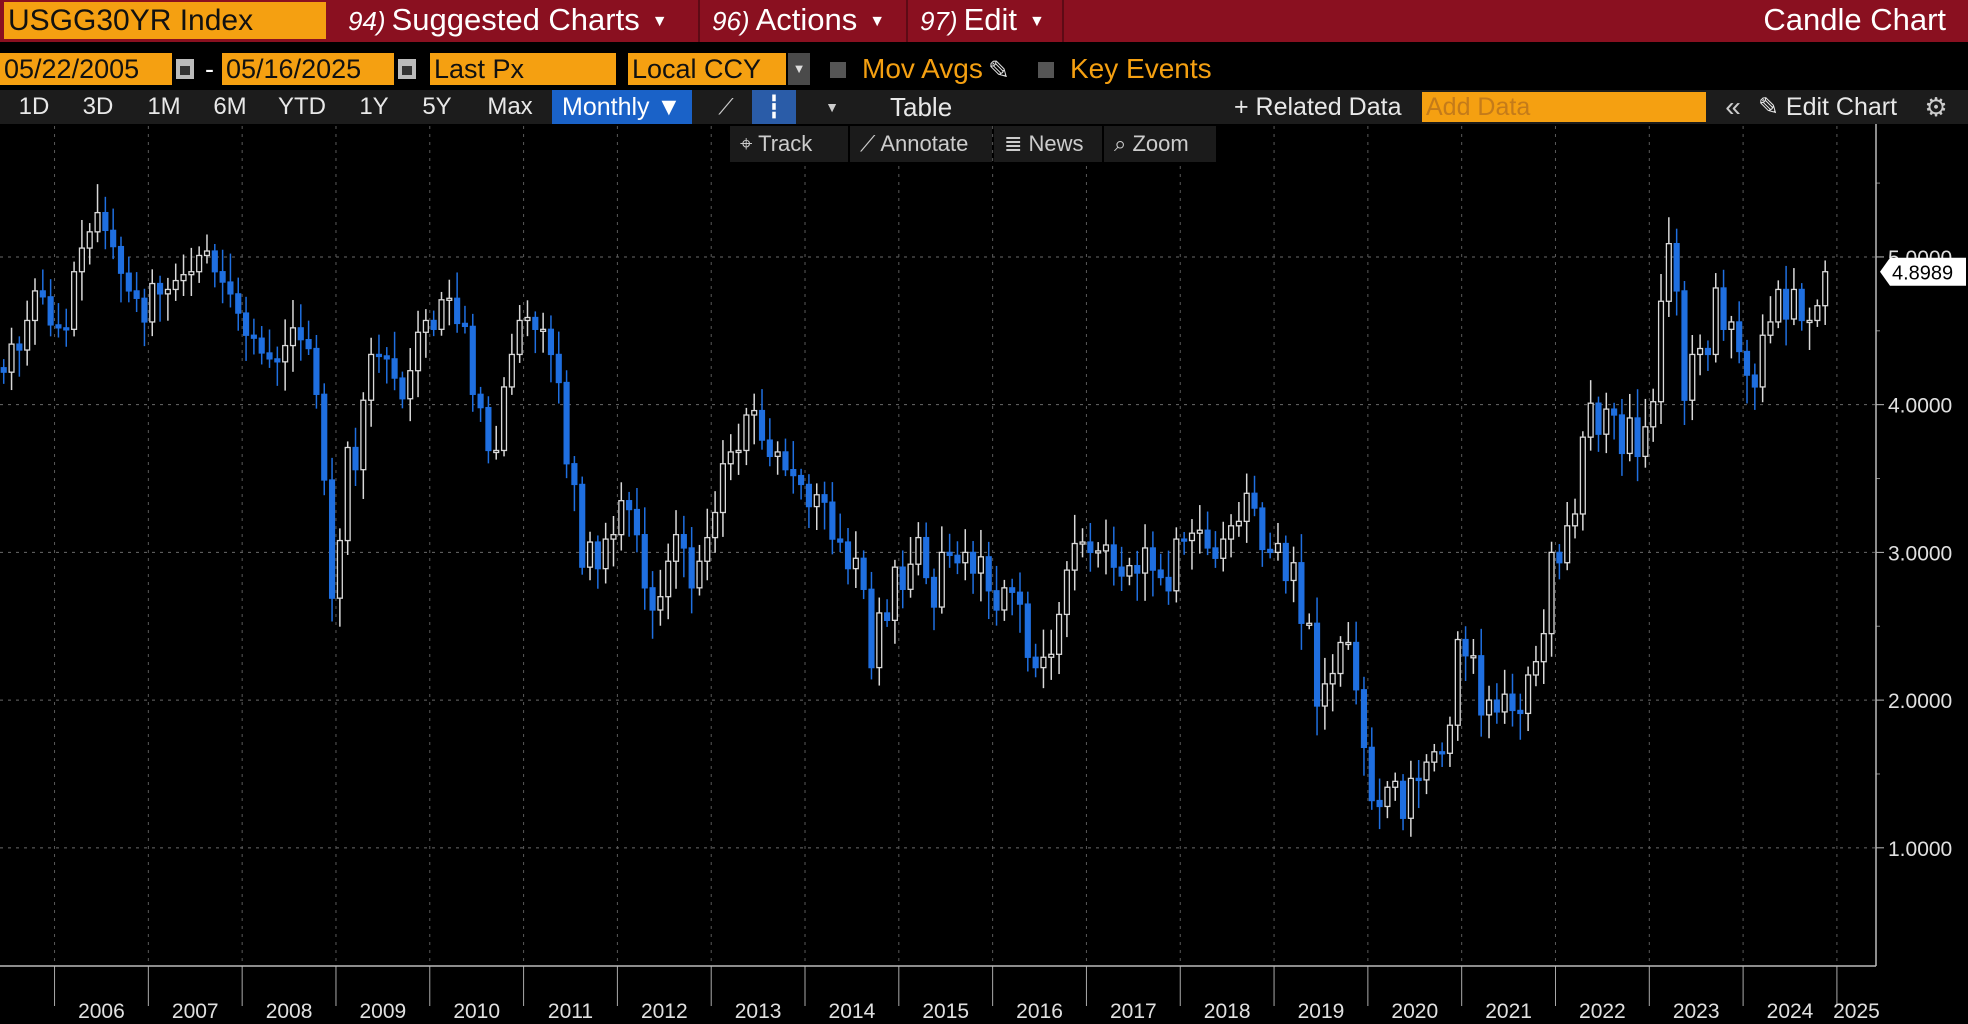  I want to click on range-ytd-button: YTD, so click(302, 106).